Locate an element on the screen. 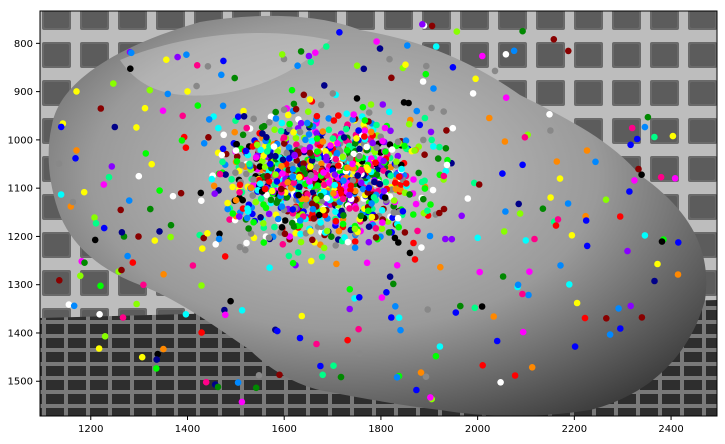 The image size is (725, 444). y-tick-label: 800 is located at coordinates (23, 44).